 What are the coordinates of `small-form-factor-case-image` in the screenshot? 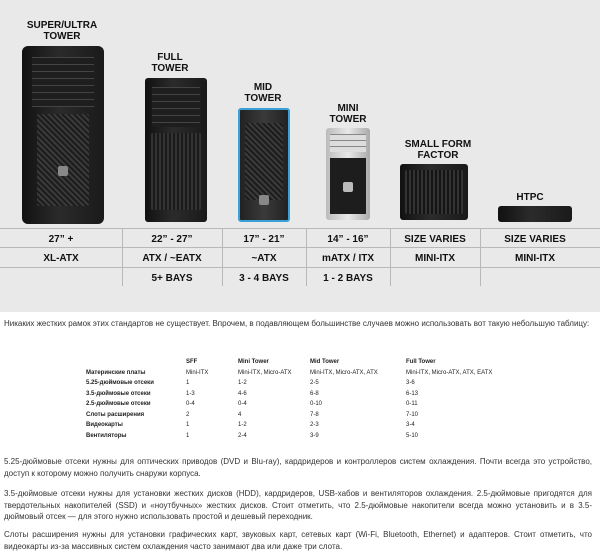 It's located at (434, 192).